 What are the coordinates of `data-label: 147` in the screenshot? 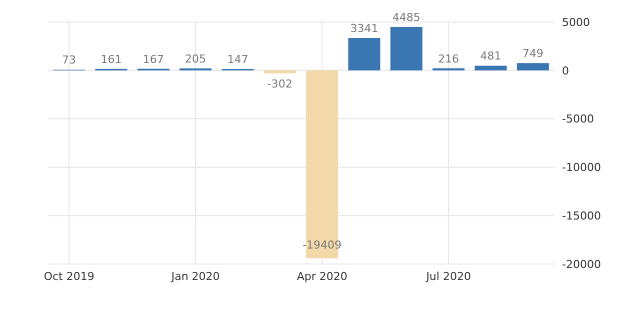 It's located at (237, 59).